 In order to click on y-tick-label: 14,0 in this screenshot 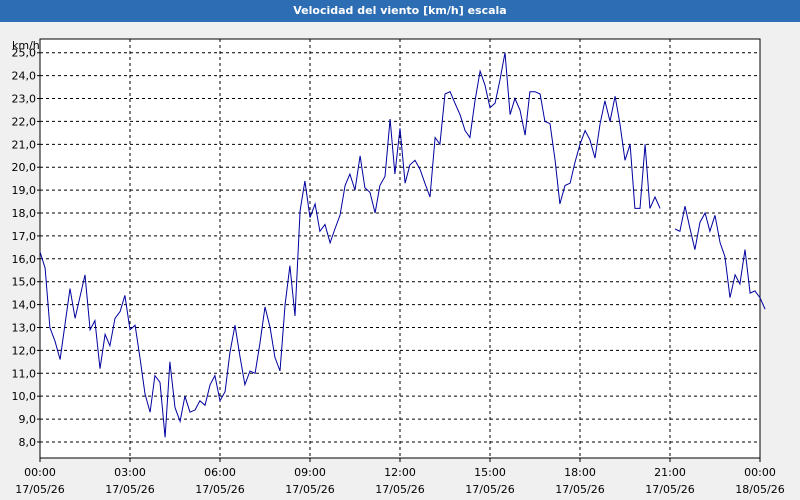, I will do `click(24, 305)`.